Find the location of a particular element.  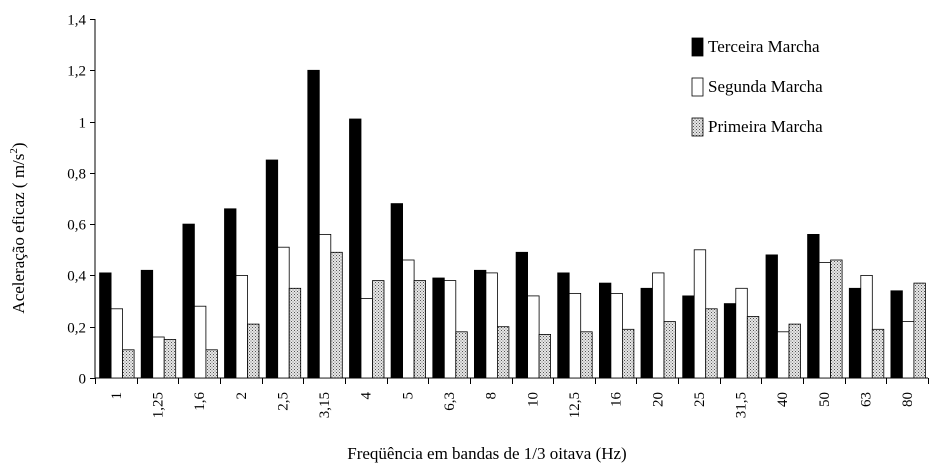

y-axis-title-main: Aceleração eficaz ( m/s is located at coordinates (18, 234).